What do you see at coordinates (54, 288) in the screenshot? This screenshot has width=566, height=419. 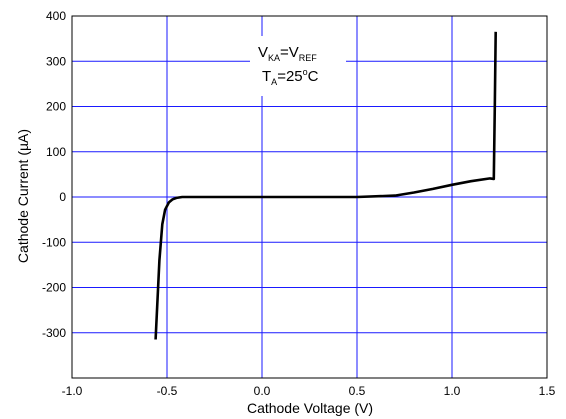 I see `y-tick-label: -200` at bounding box center [54, 288].